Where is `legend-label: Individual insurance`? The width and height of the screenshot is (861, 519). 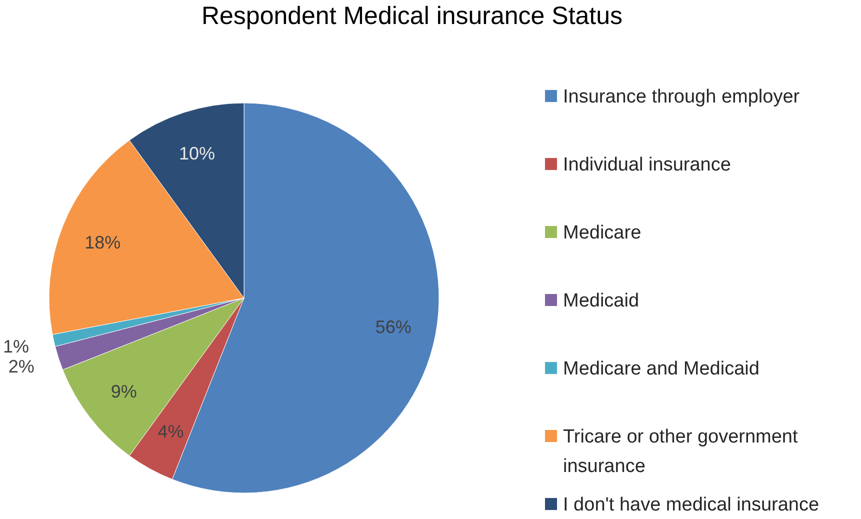 legend-label: Individual insurance is located at coordinates (647, 165).